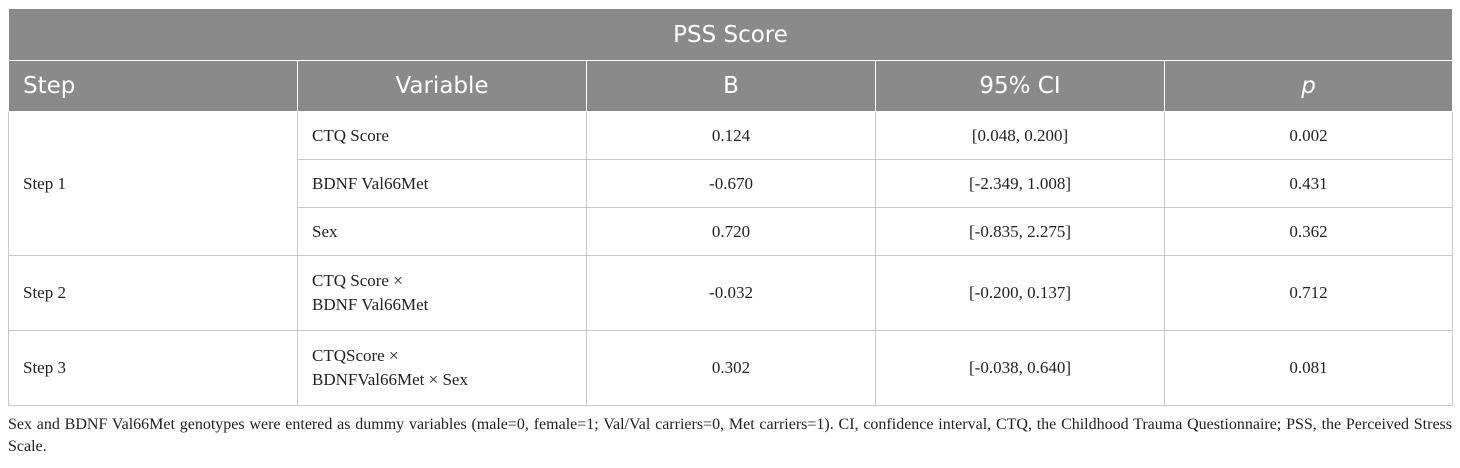 This screenshot has width=1460, height=468. What do you see at coordinates (1308, 86) in the screenshot?
I see `header-p: p` at bounding box center [1308, 86].